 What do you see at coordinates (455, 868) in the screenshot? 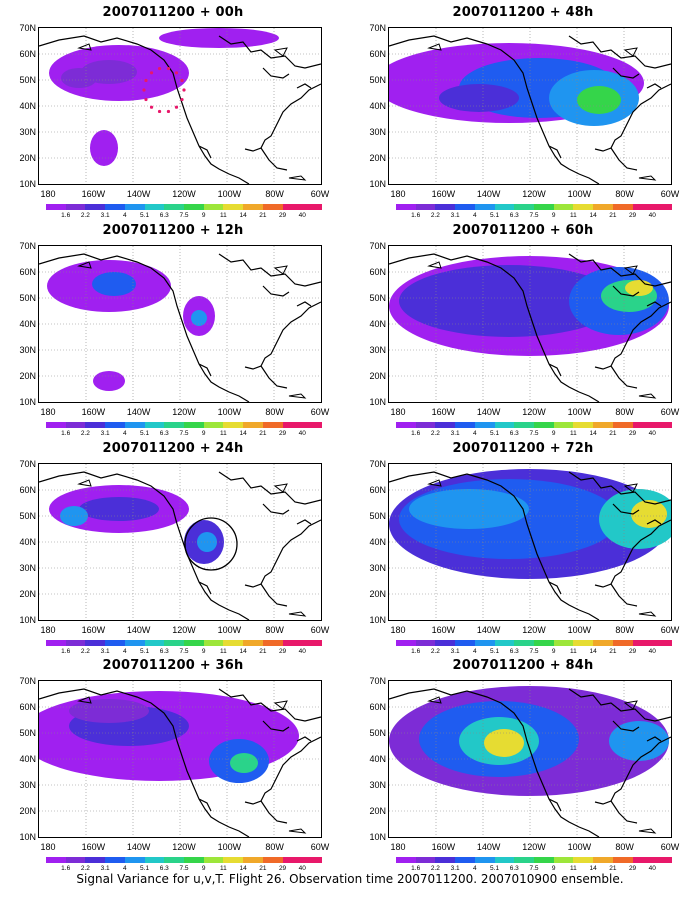
I see `colorbar-label: 3.1` at bounding box center [455, 868].